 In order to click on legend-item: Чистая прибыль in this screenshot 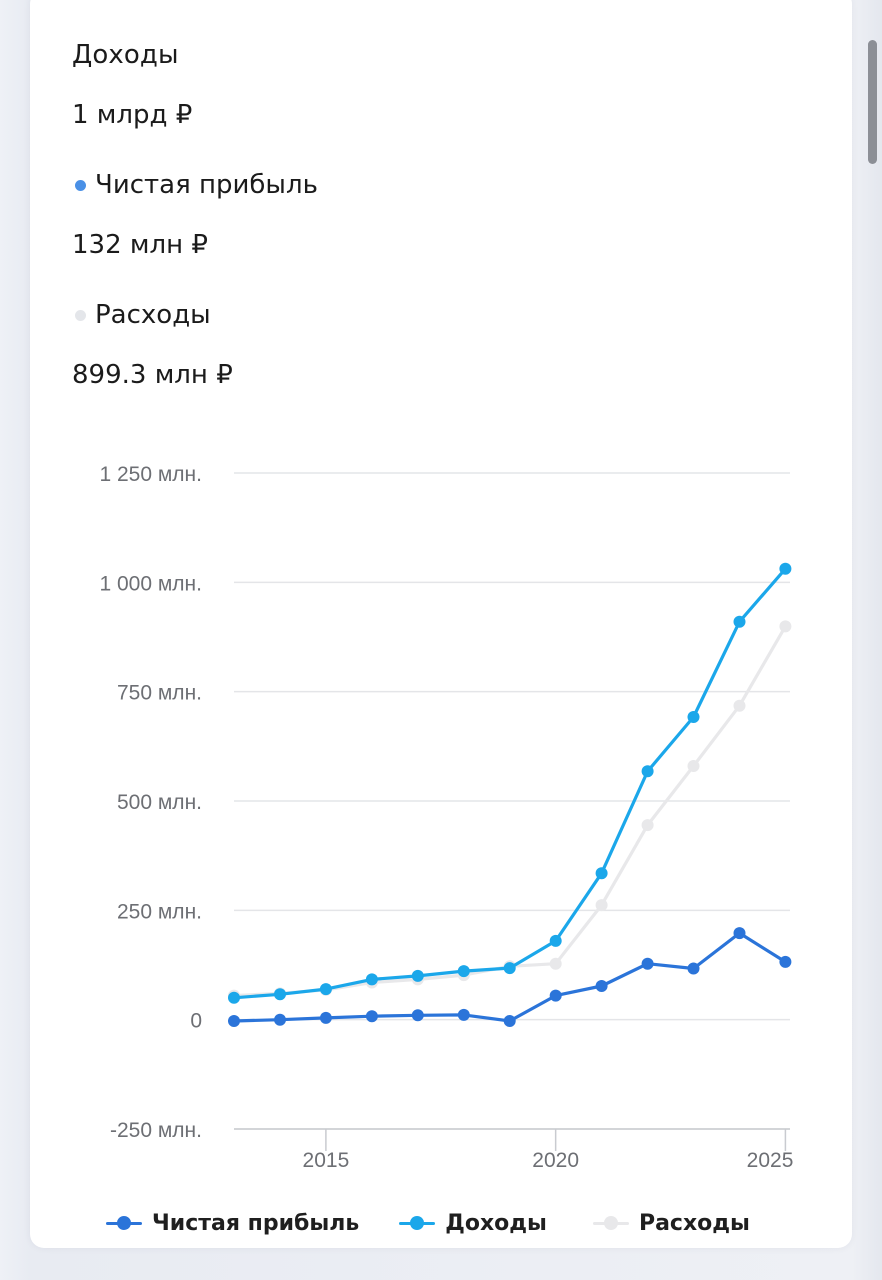, I will do `click(232, 1223)`.